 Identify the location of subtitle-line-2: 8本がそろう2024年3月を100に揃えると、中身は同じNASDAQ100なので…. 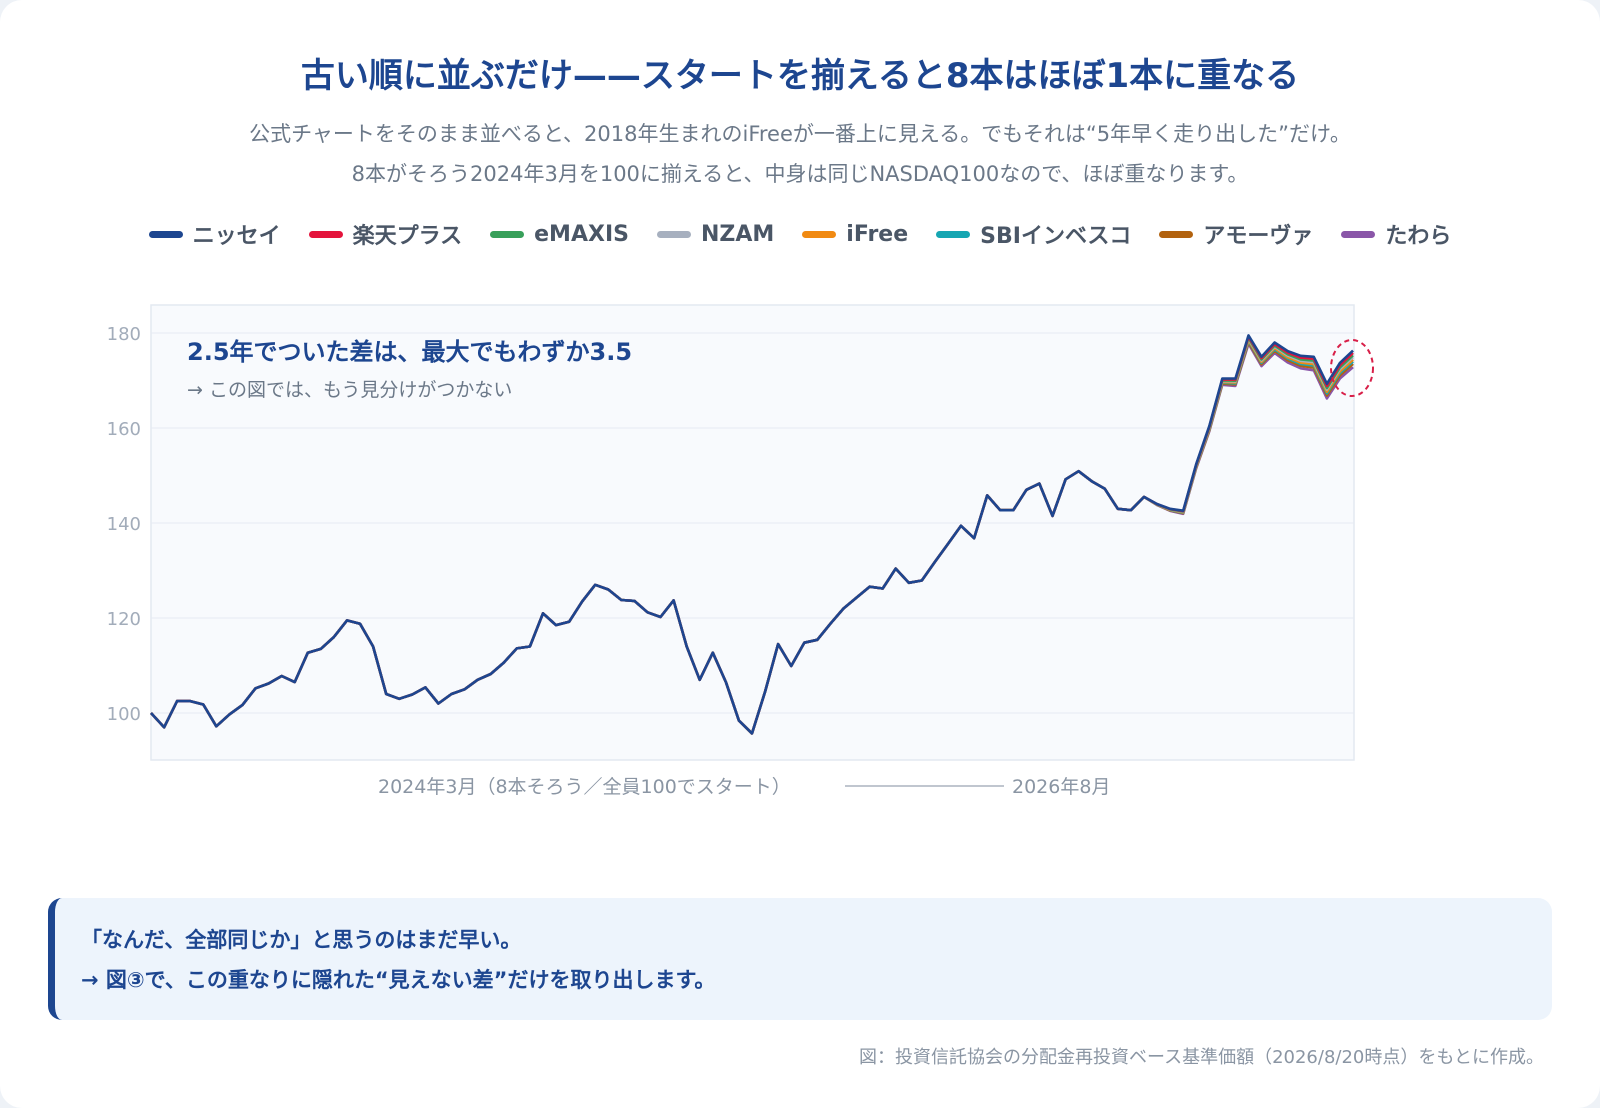
(800, 174).